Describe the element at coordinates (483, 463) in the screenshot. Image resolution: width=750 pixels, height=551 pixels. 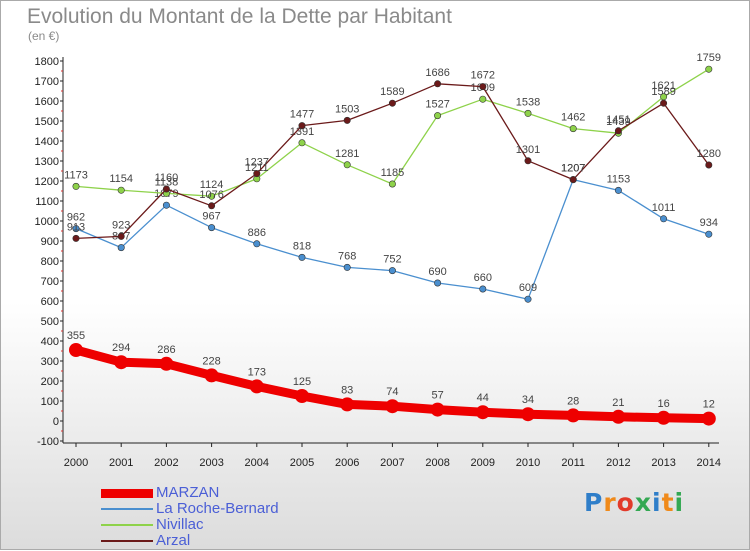
I see `x-tick-label: 2009` at that location.